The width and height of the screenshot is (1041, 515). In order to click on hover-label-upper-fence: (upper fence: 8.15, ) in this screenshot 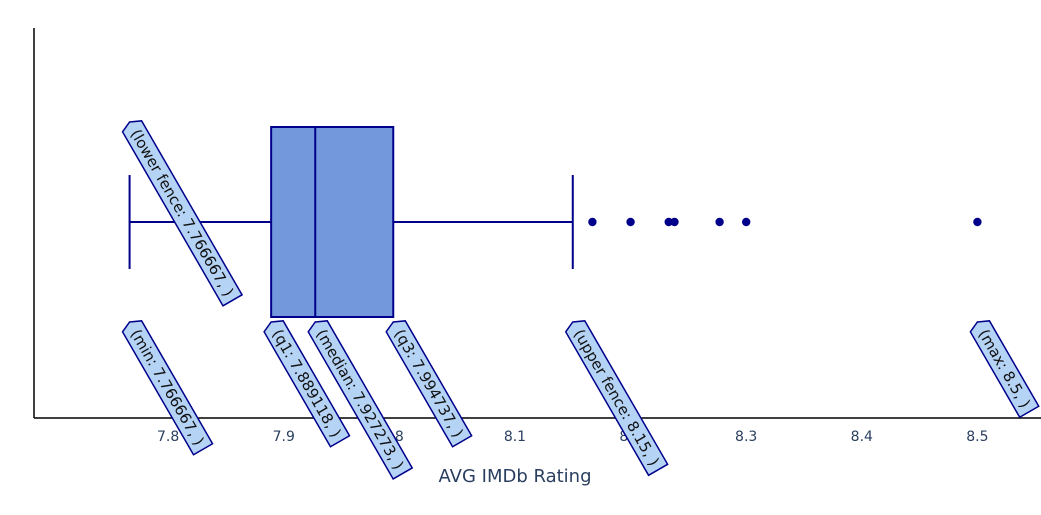, I will do `click(616, 398)`.